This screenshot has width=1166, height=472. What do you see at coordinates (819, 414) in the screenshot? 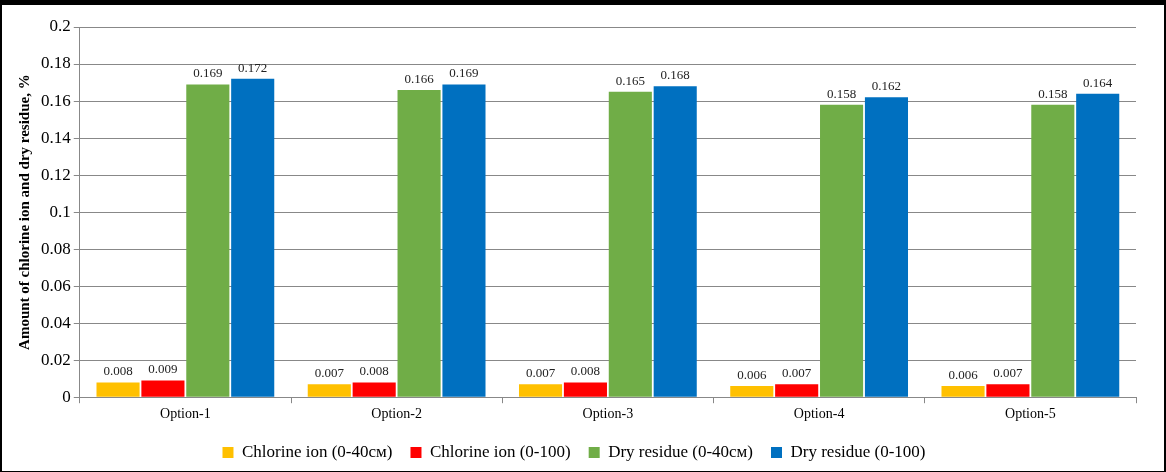
I see `x-tick-label: Option-4` at bounding box center [819, 414].